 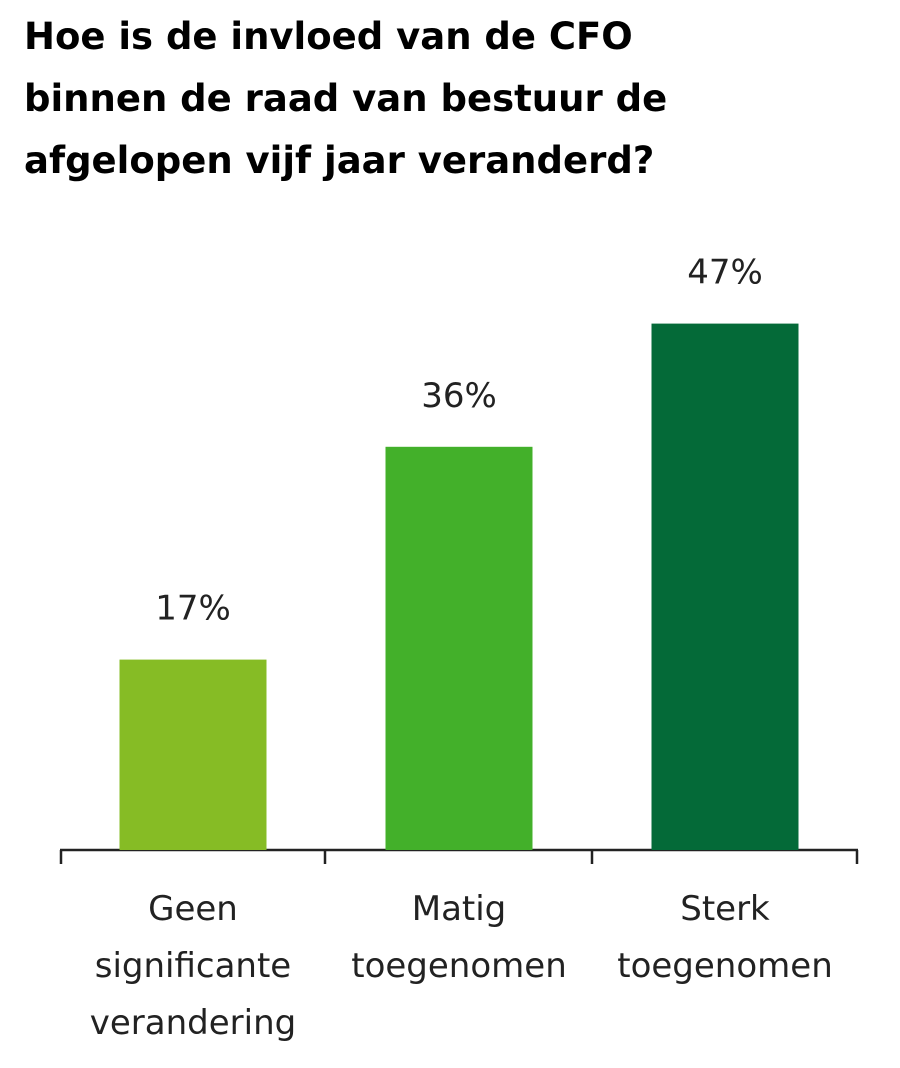 What do you see at coordinates (725, 273) in the screenshot?
I see `value-label: 47%` at bounding box center [725, 273].